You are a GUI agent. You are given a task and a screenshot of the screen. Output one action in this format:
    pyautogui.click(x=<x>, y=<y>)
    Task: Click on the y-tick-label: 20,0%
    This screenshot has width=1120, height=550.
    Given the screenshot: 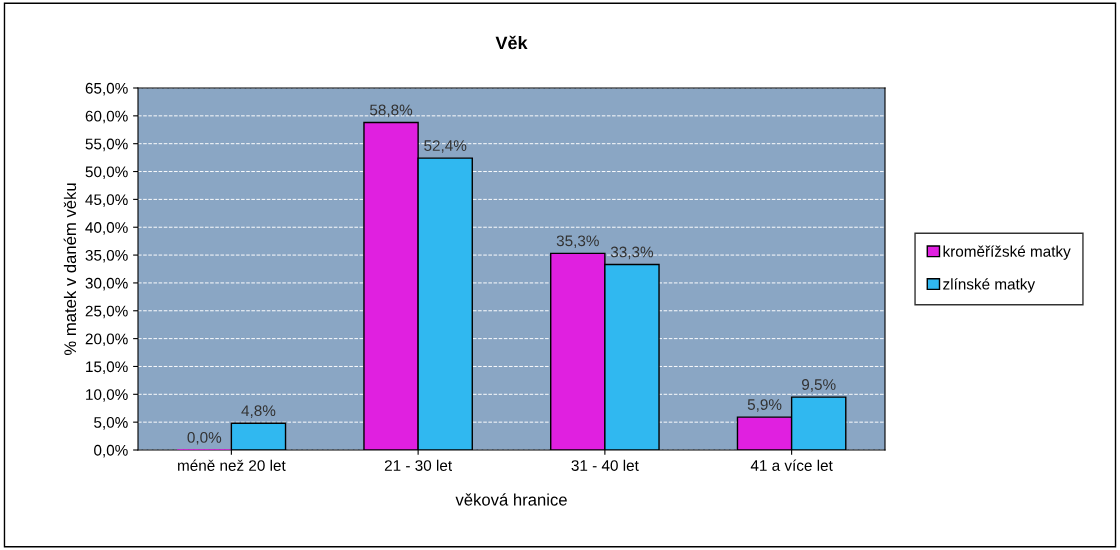 What is the action you would take?
    pyautogui.click(x=106, y=340)
    